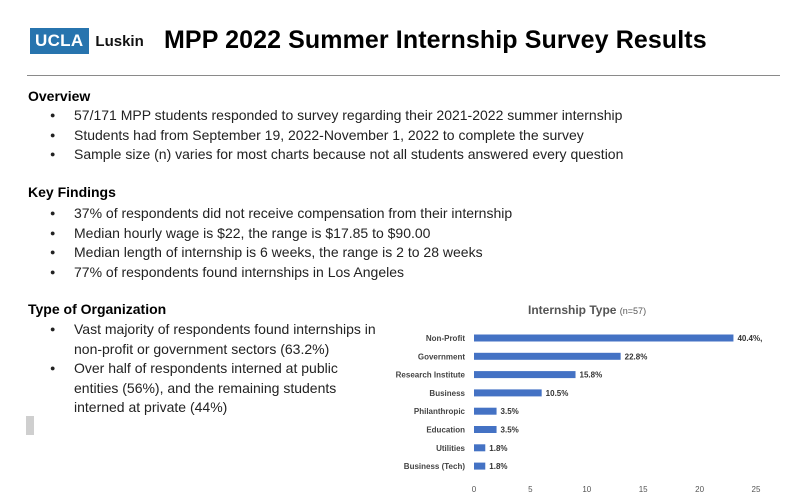 This screenshot has width=793, height=498. I want to click on x-tick-label: 25, so click(756, 489).